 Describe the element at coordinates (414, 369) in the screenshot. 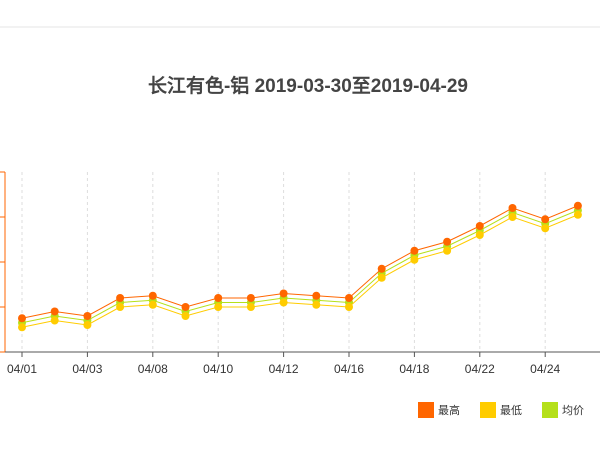

I see `x-tick-label: 04/18` at that location.